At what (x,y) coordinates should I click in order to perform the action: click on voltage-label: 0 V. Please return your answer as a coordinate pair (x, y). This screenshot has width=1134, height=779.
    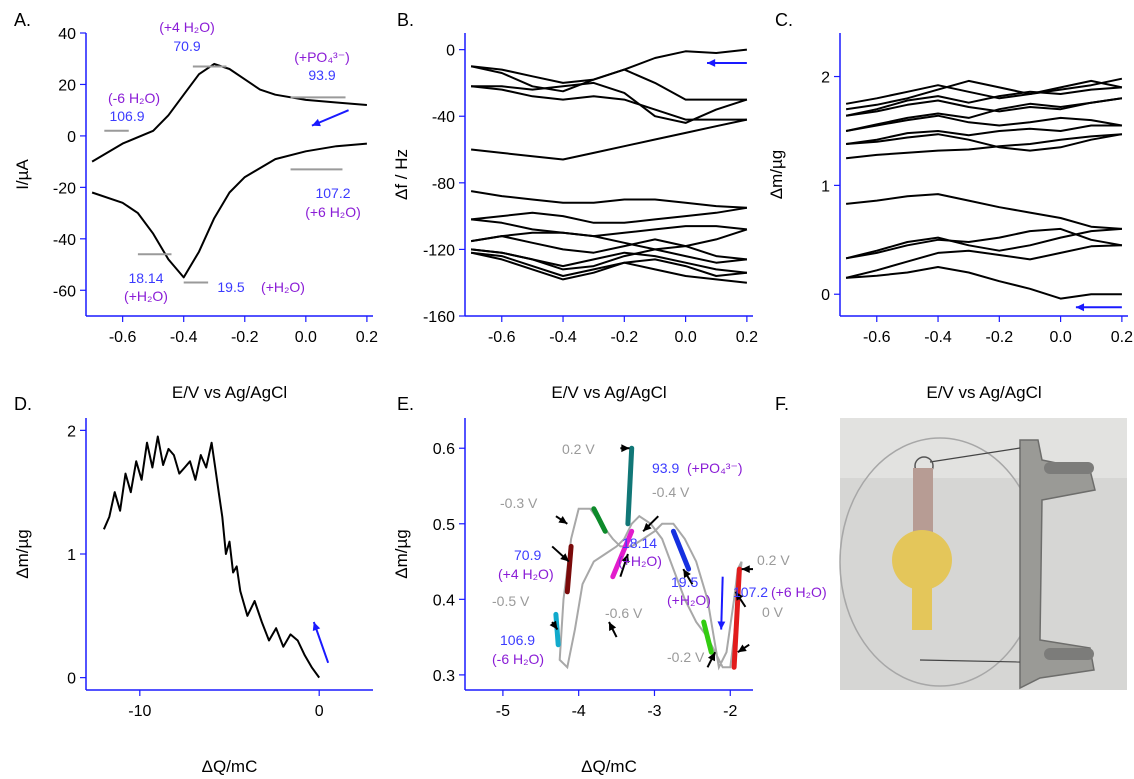
    Looking at the image, I should click on (773, 612).